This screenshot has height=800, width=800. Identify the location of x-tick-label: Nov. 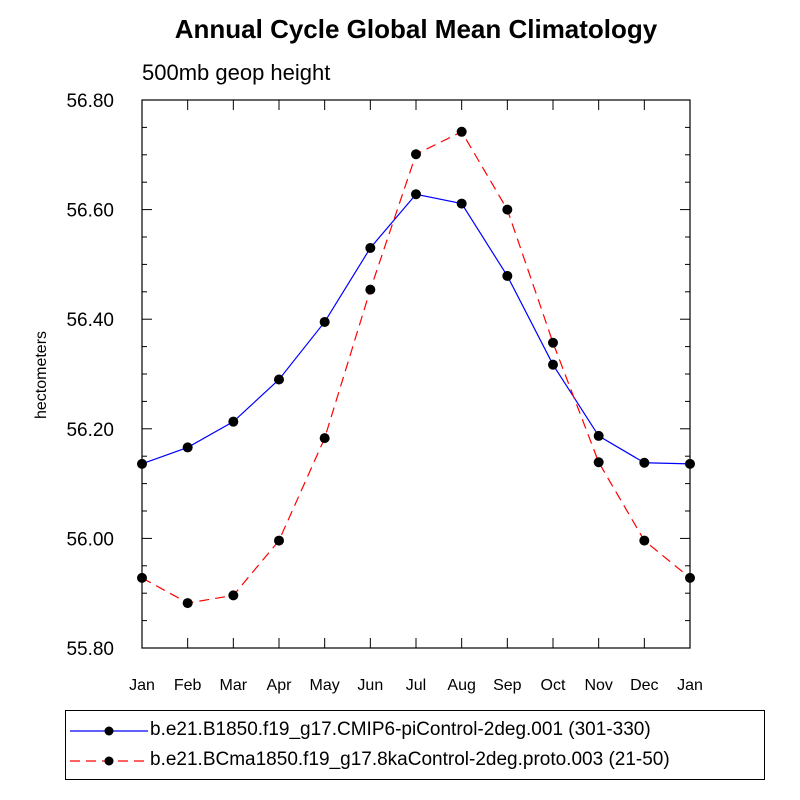
(598, 685).